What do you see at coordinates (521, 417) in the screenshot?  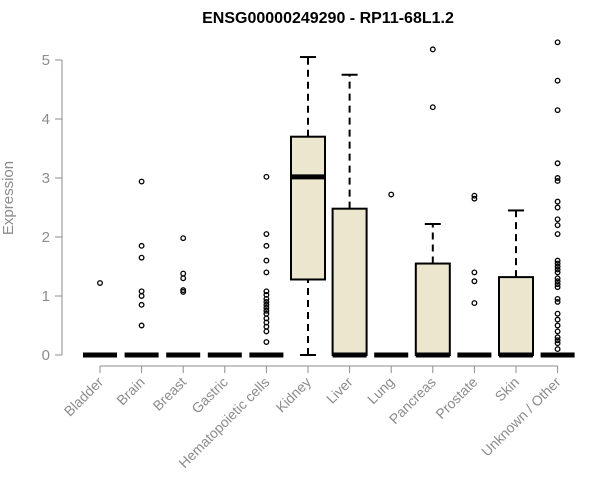 I see `x-tick-label: Unknown / Other` at bounding box center [521, 417].